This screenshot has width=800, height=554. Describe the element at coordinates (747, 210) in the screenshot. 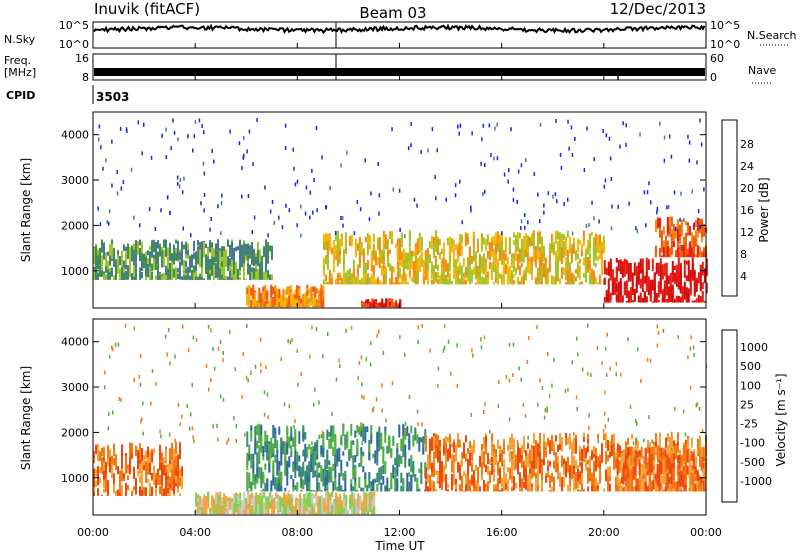

I see `colorbar-tick-label: 16` at that location.